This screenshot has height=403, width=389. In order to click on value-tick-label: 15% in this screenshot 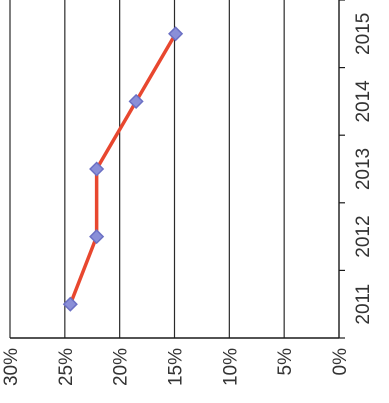, I will do `click(176, 367)`.